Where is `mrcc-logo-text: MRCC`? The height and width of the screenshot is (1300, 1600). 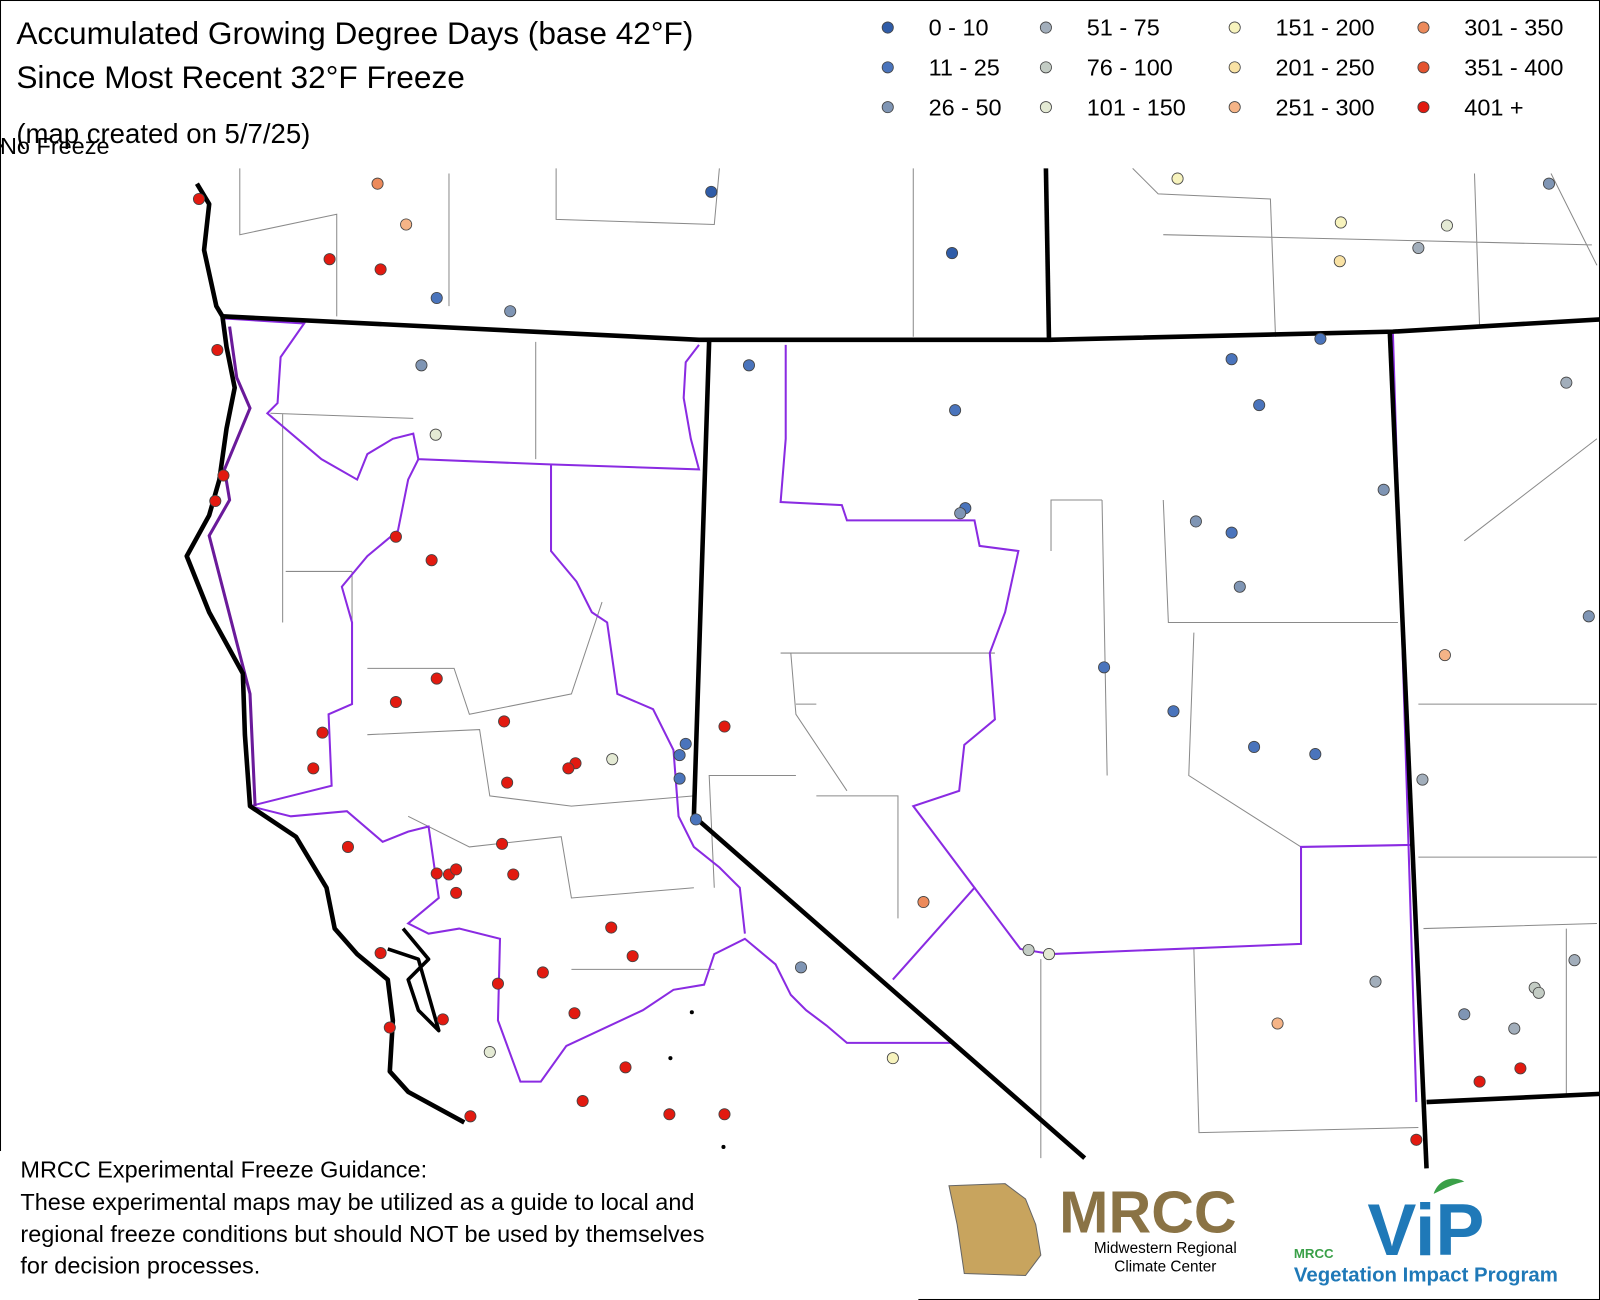
mrcc-logo-text: MRCC is located at coordinates (1147, 1212).